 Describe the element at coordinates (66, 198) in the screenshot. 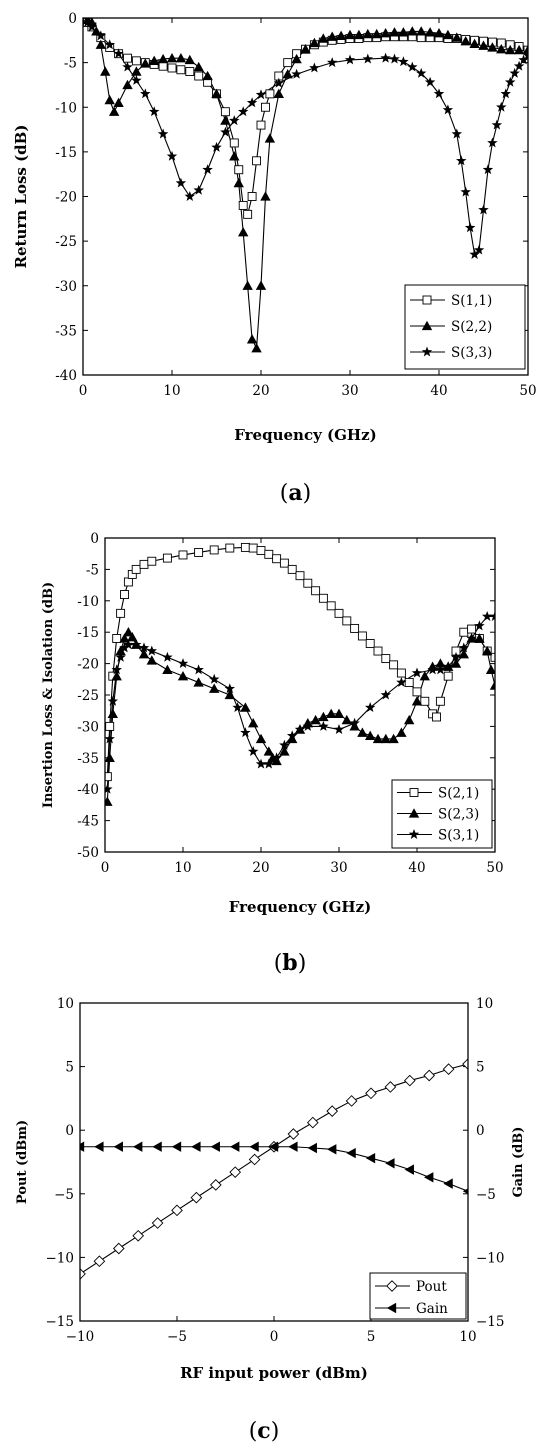

I see `y-tick-label: -20` at that location.